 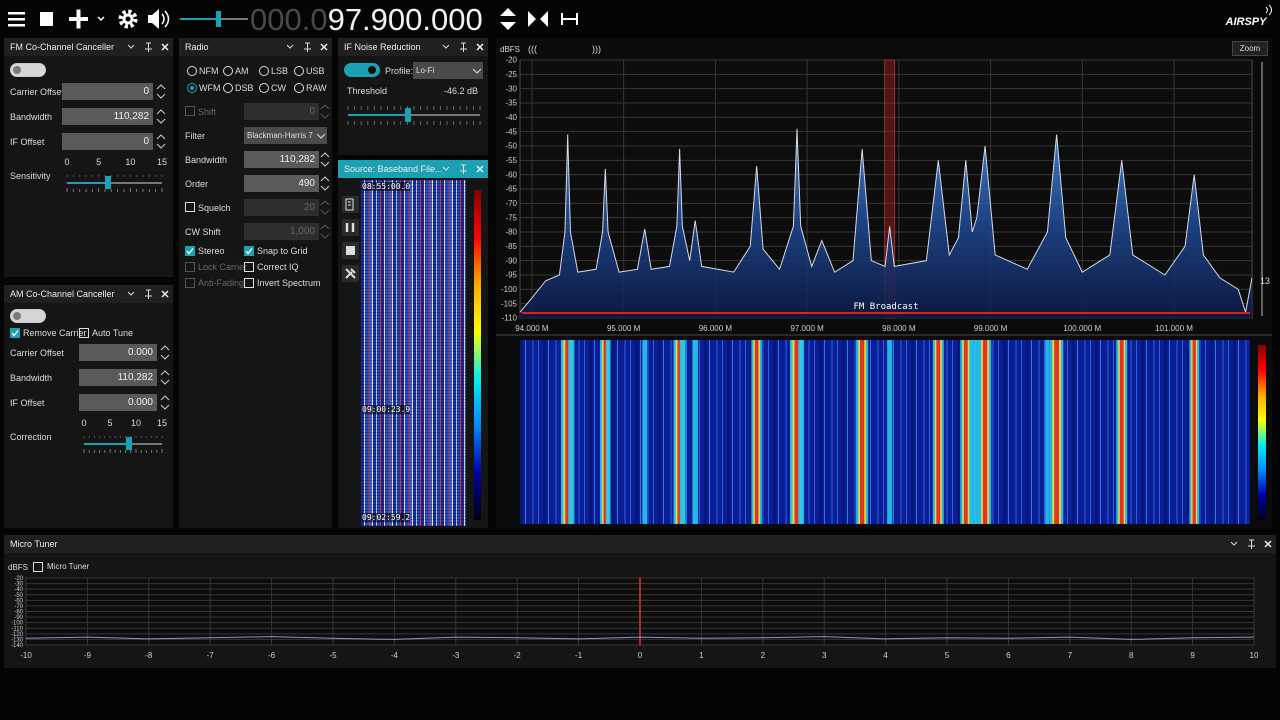 What do you see at coordinates (1250, 48) in the screenshot?
I see `zoom-button: Zoom` at bounding box center [1250, 48].